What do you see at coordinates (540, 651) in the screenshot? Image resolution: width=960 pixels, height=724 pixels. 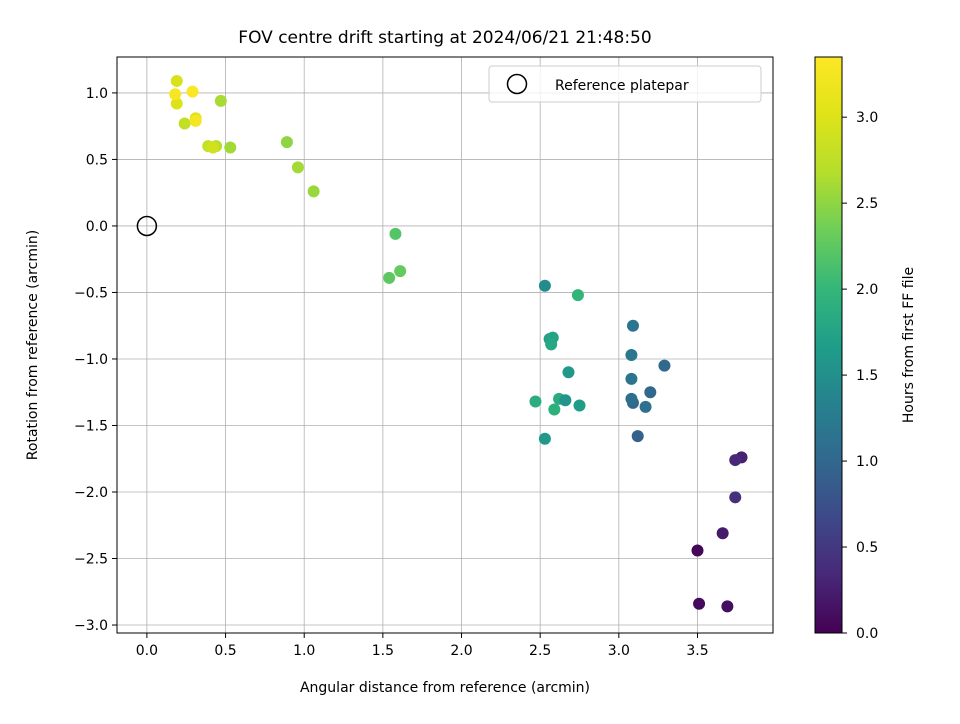 I see `x-tick-label: 2.5` at bounding box center [540, 651].